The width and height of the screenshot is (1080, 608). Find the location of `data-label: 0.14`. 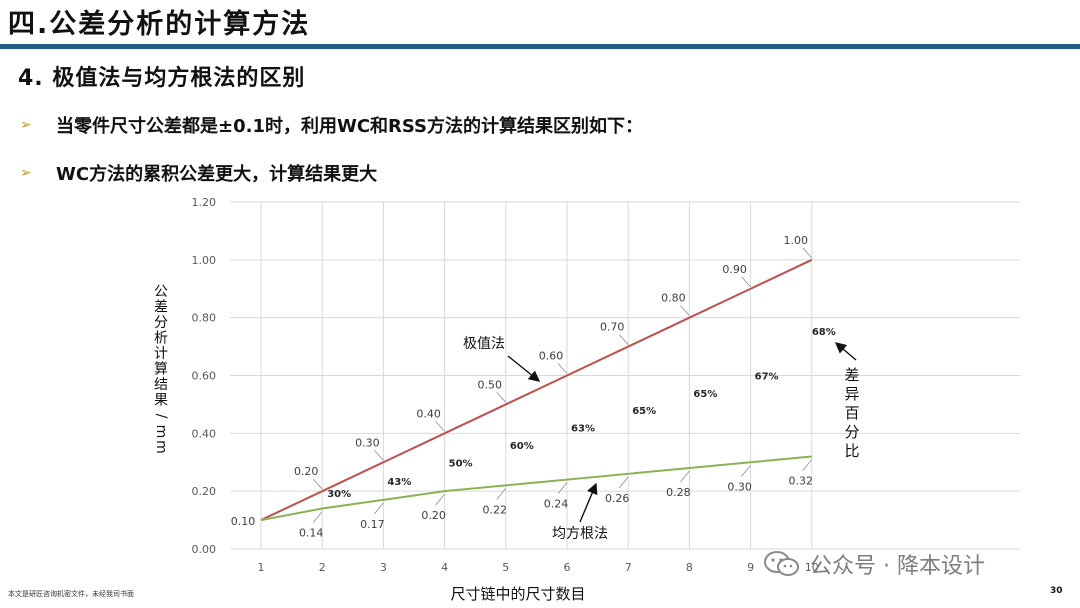

data-label: 0.14 is located at coordinates (311, 533).